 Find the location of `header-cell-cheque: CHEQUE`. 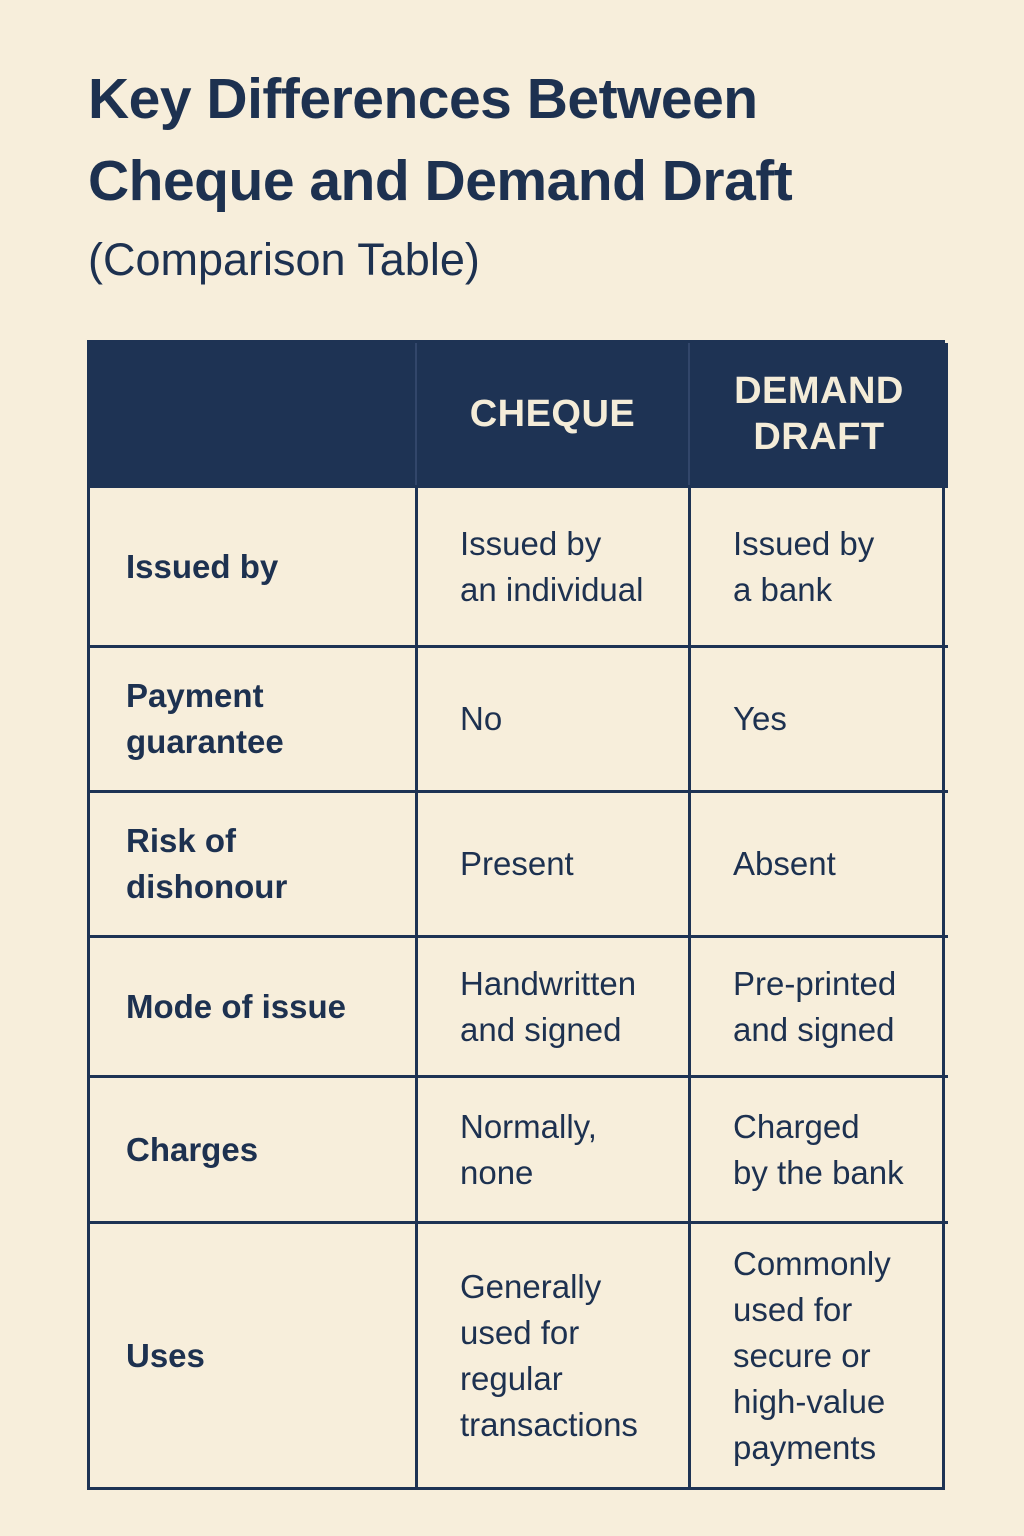

header-cell-cheque: CHEQUE is located at coordinates (551, 414).